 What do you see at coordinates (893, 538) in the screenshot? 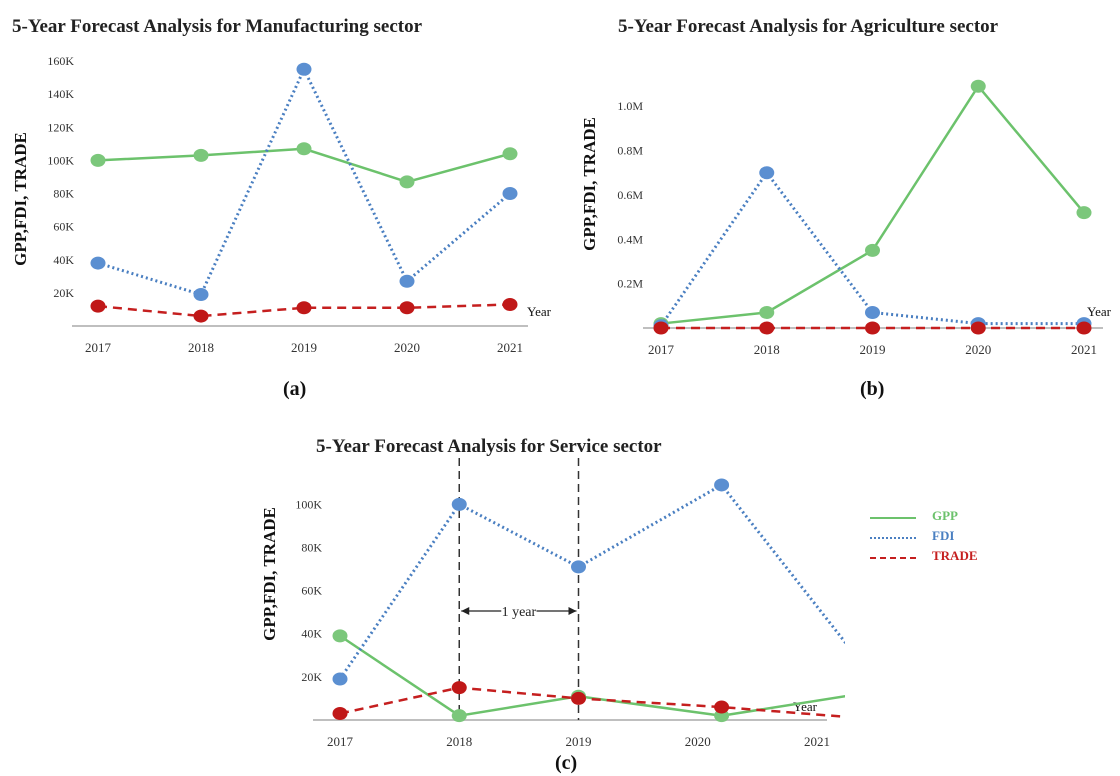
I see `legend-swatch-fdi` at bounding box center [893, 538].